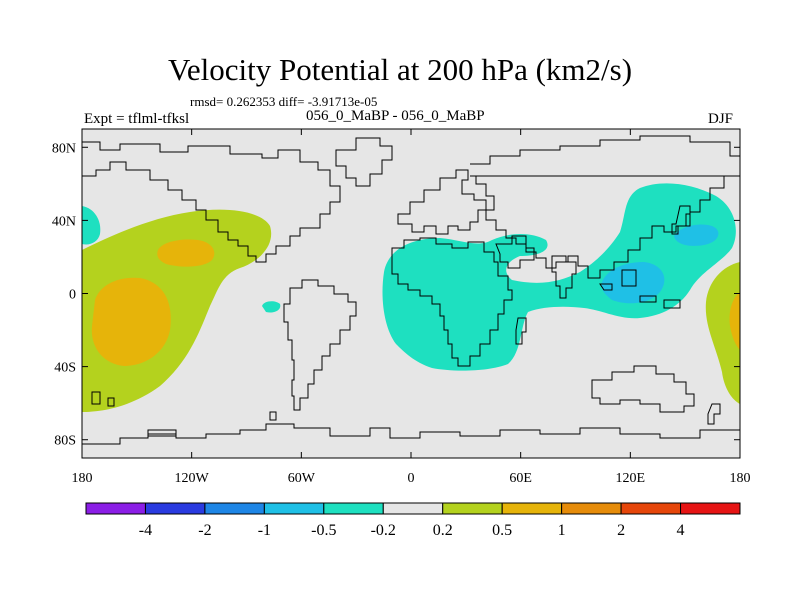  What do you see at coordinates (412, 530) in the screenshot?
I see `colorbar-labels: -4 -2 -1 -0.5 -0.2 0.2 0.5 1 2 4` at bounding box center [412, 530].